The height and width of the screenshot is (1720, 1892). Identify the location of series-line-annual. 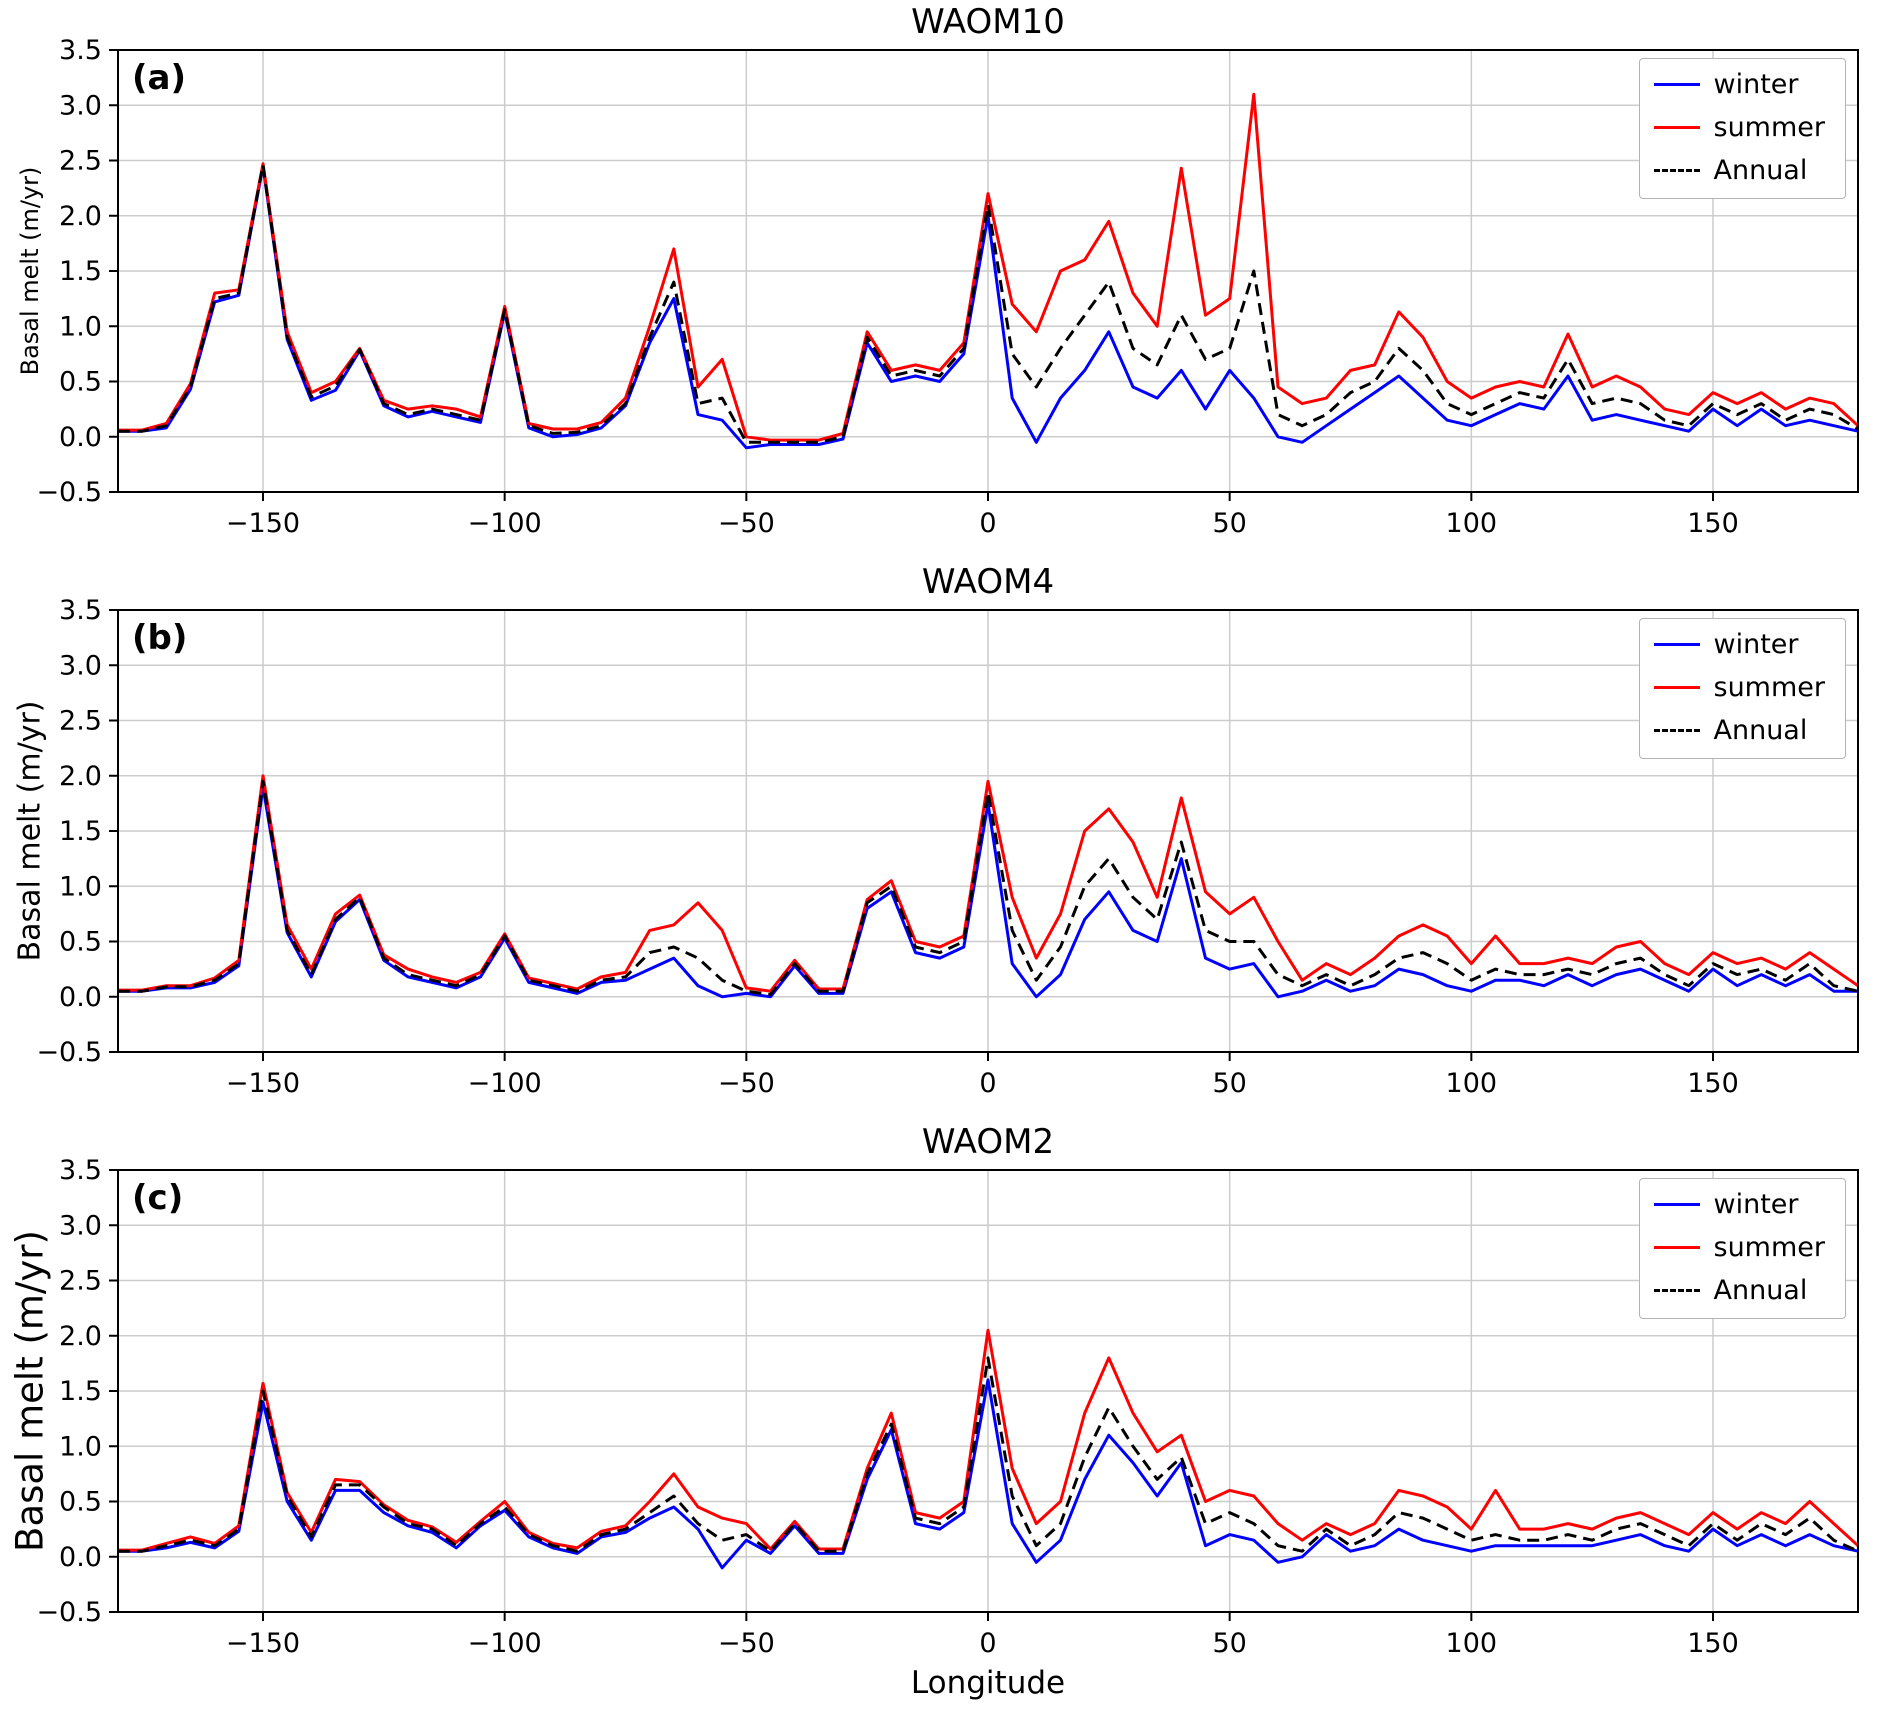
(988, 1454).